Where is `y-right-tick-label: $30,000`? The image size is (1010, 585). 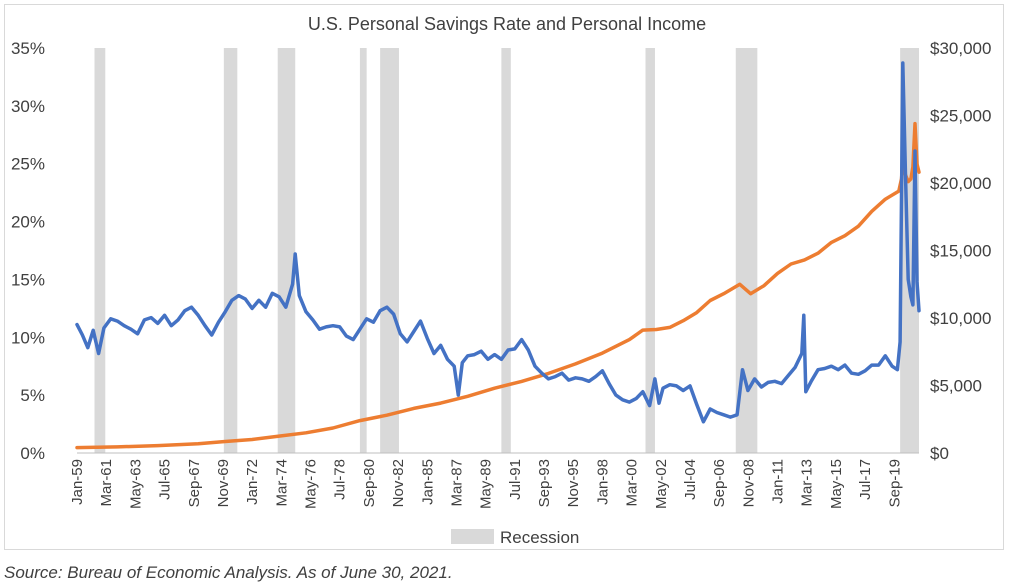
y-right-tick-label: $30,000 is located at coordinates (960, 48).